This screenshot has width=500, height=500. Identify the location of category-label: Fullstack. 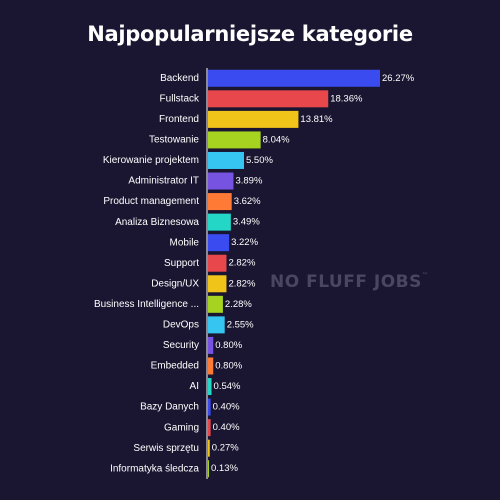
(180, 98).